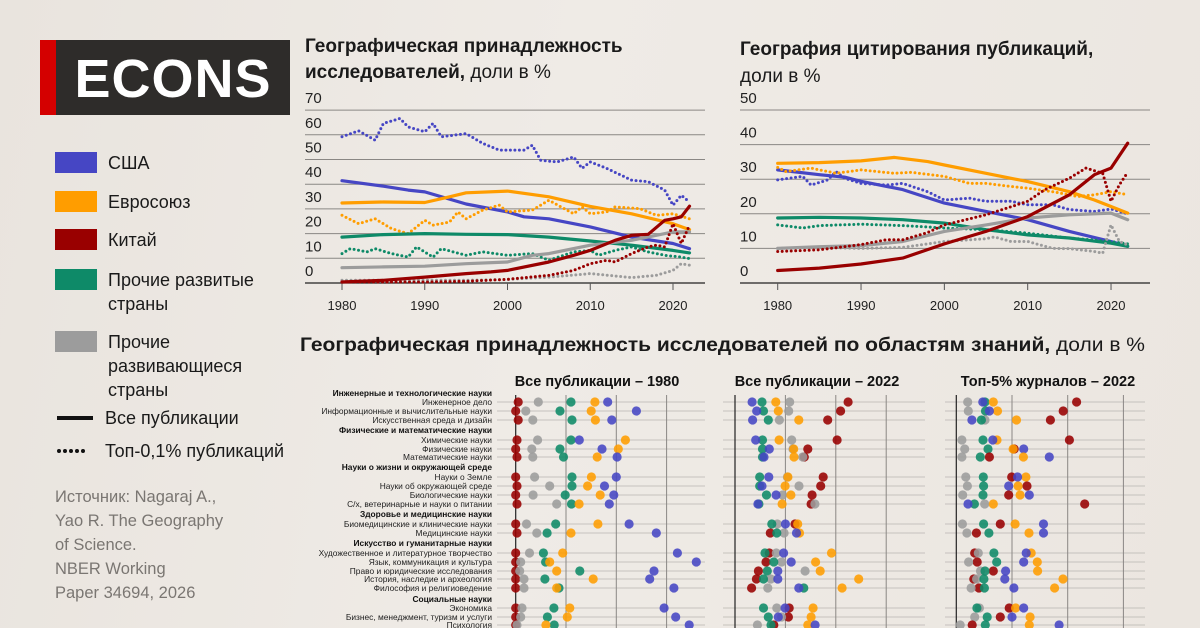 This screenshot has height=628, width=1200. What do you see at coordinates (451, 495) in the screenshot?
I see `field-label: Биологические науки` at bounding box center [451, 495].